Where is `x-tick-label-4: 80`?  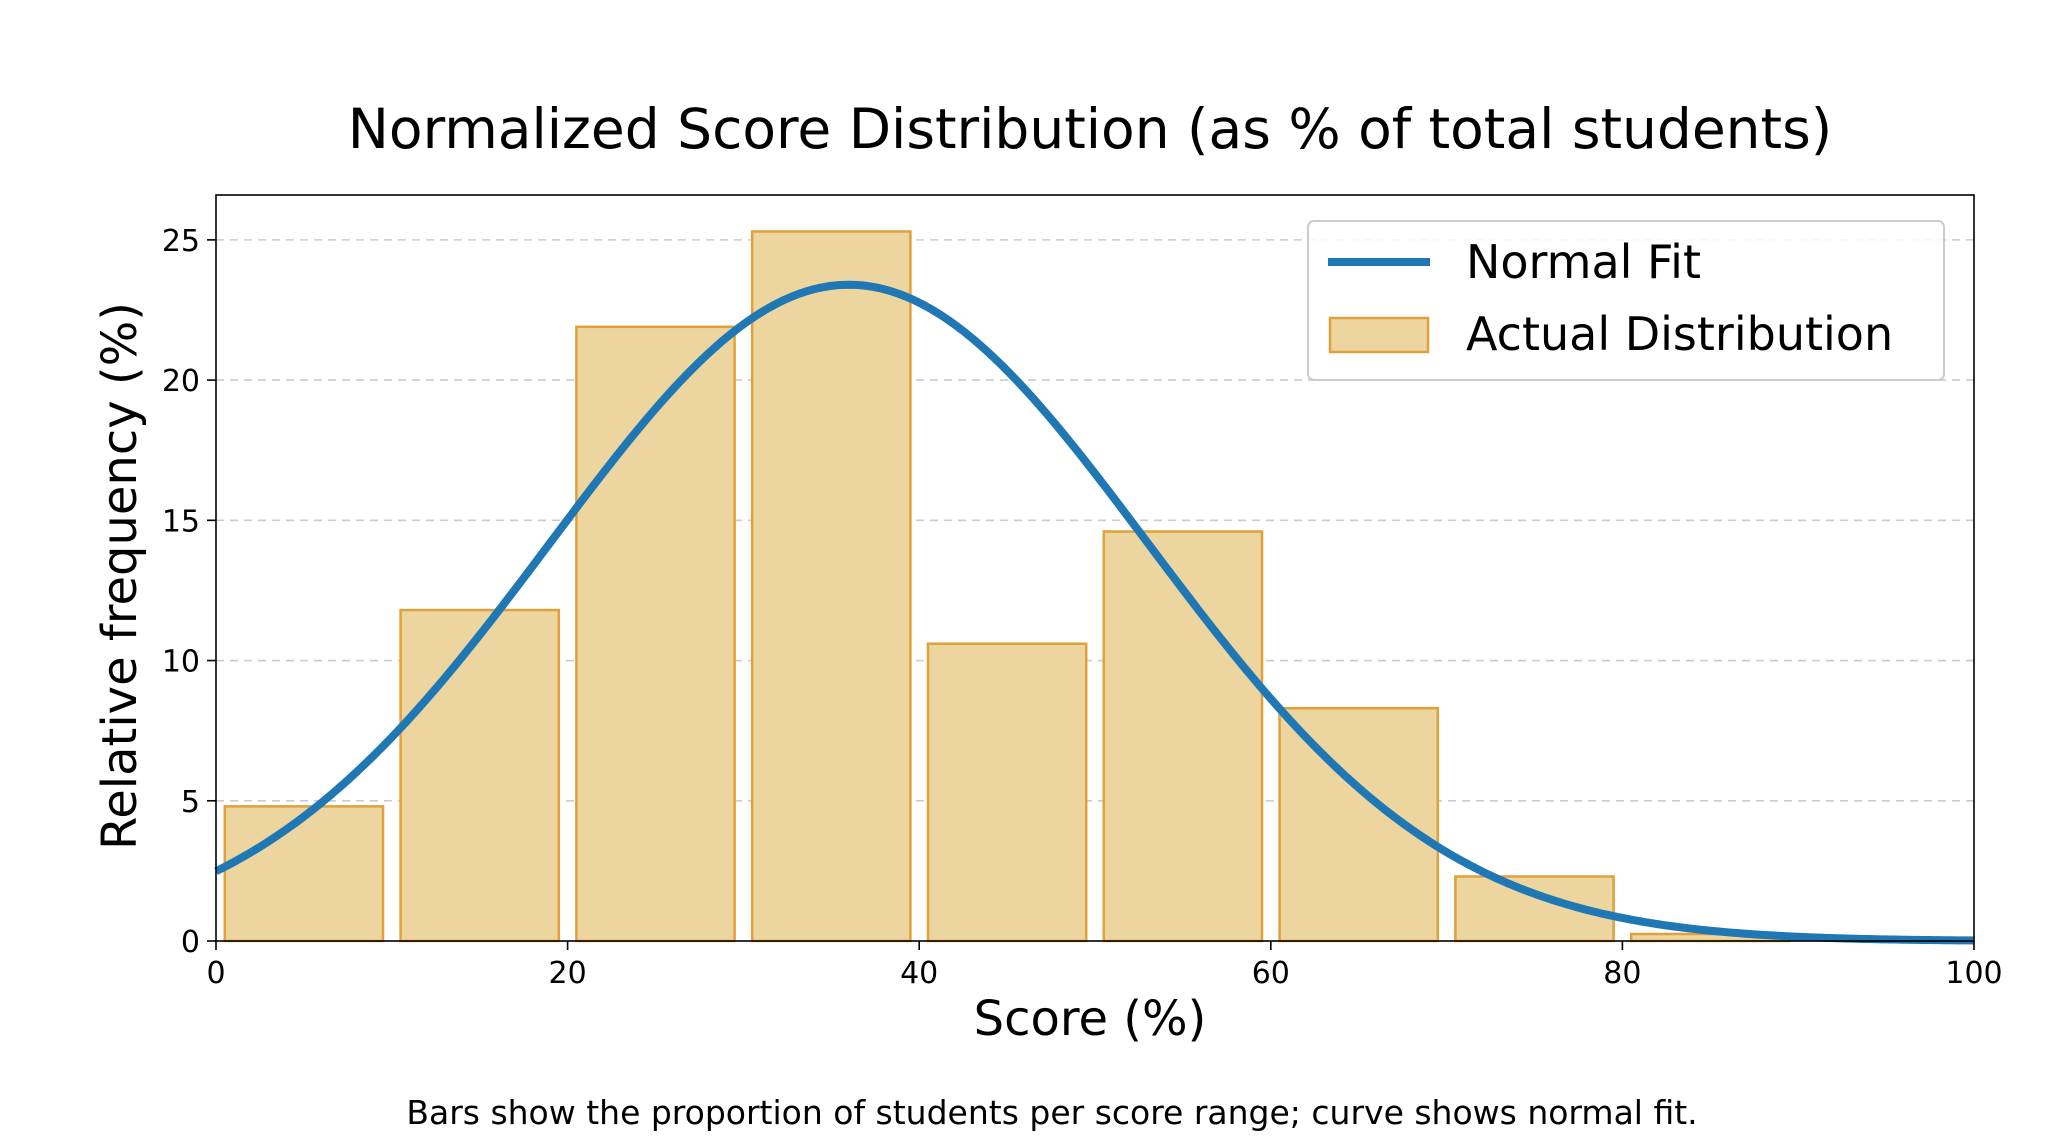 x-tick-label-4: 80 is located at coordinates (1622, 973).